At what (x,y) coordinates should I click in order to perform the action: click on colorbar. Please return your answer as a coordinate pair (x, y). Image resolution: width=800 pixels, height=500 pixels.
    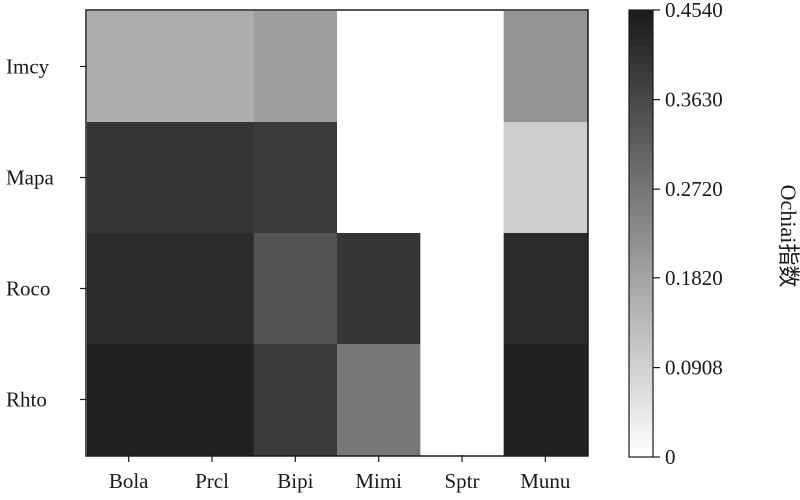
    Looking at the image, I should click on (641, 233).